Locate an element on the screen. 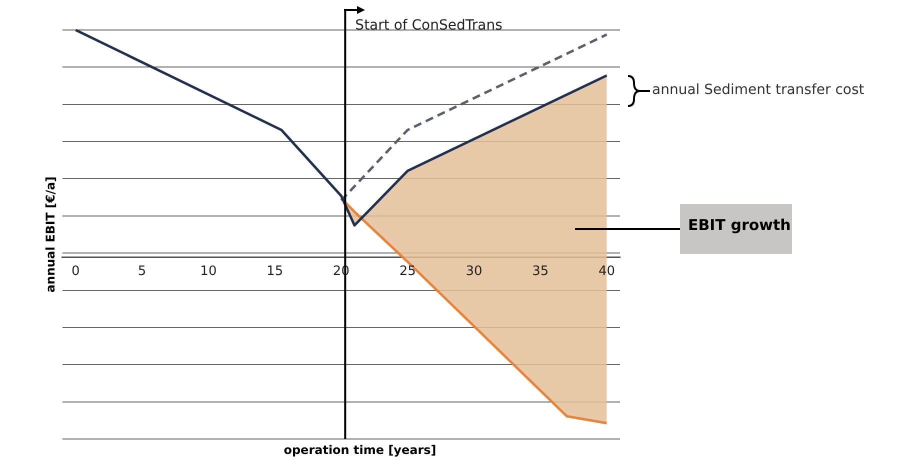  x-tick-label: 25 is located at coordinates (407, 272).